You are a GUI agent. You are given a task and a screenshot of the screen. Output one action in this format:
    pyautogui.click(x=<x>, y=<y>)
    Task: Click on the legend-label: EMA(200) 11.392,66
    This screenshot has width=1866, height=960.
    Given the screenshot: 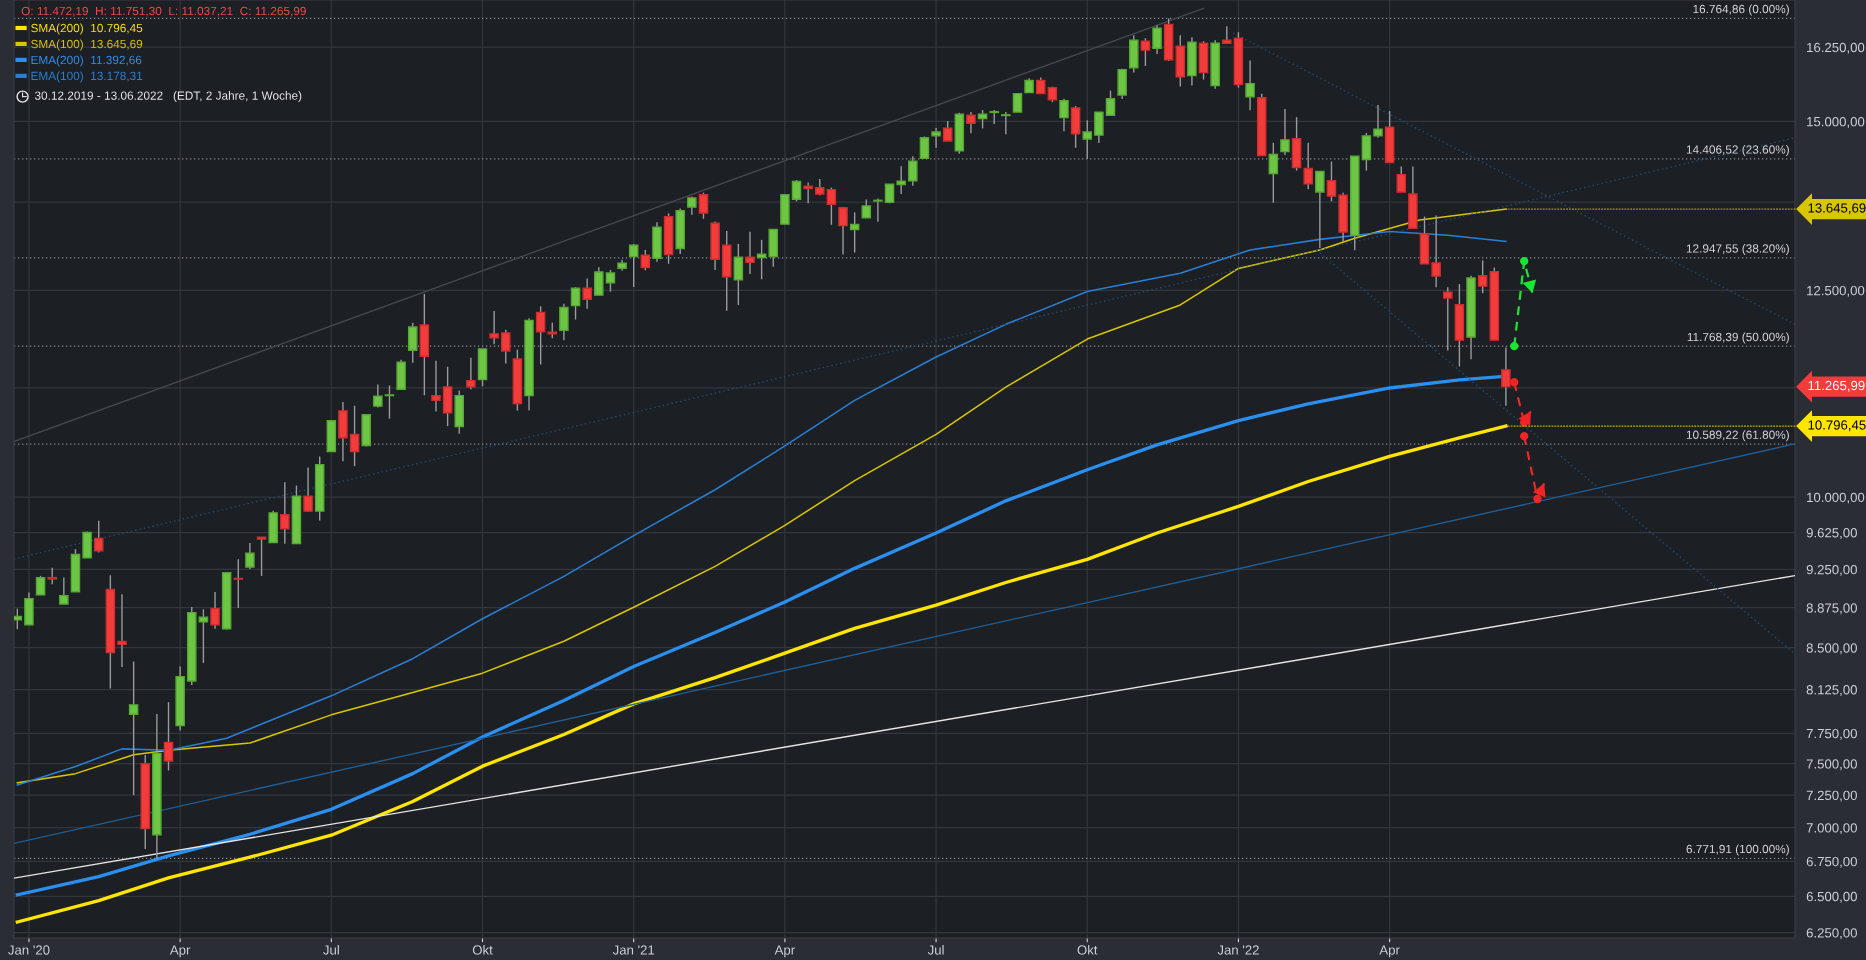 What is the action you would take?
    pyautogui.click(x=86, y=61)
    